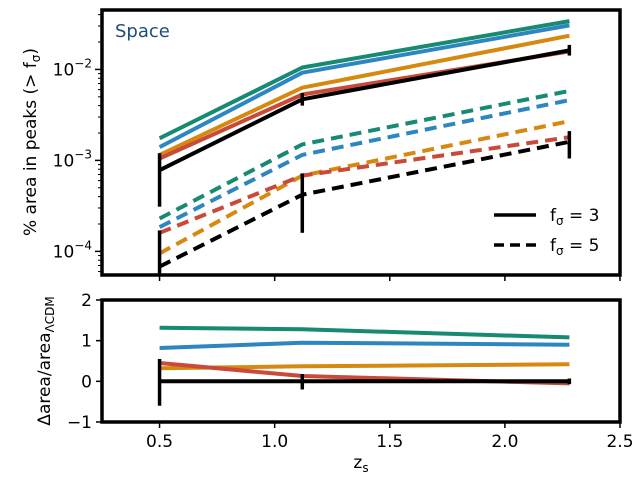 The height and width of the screenshot is (480, 640). What do you see at coordinates (360, 464) in the screenshot?
I see `x-axis-label: zs` at bounding box center [360, 464].